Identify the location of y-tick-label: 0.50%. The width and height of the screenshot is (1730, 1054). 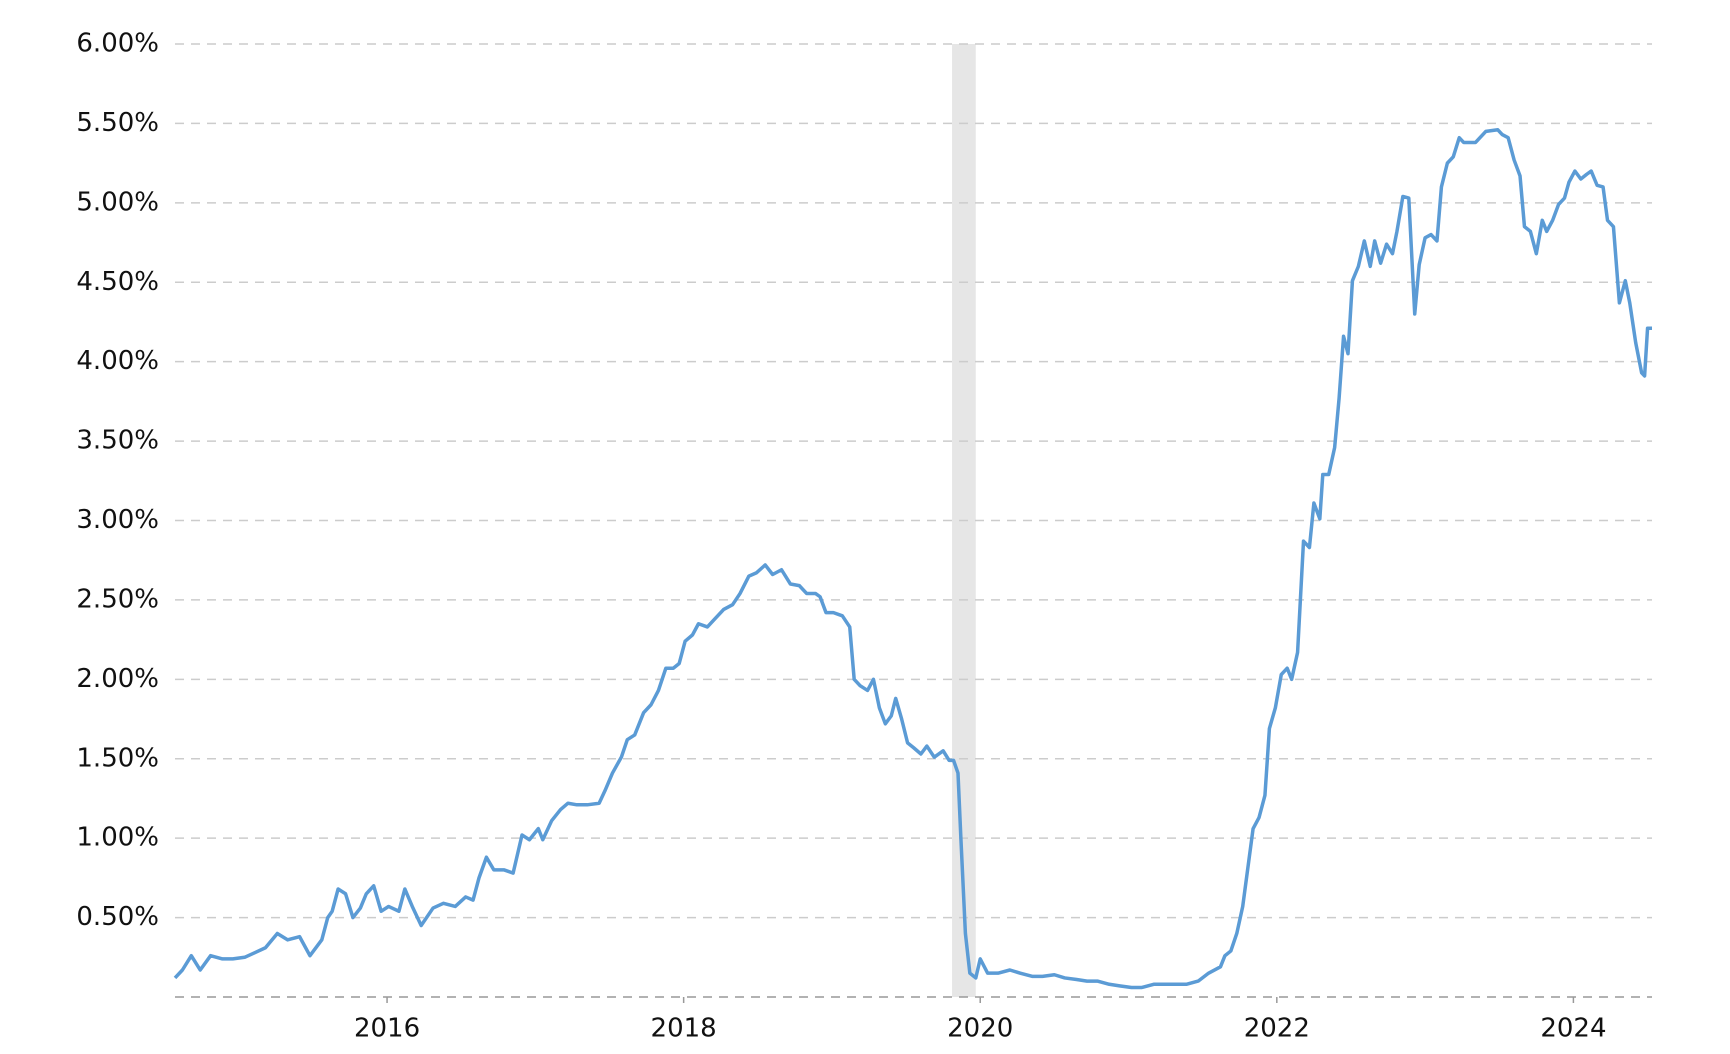
(117, 917).